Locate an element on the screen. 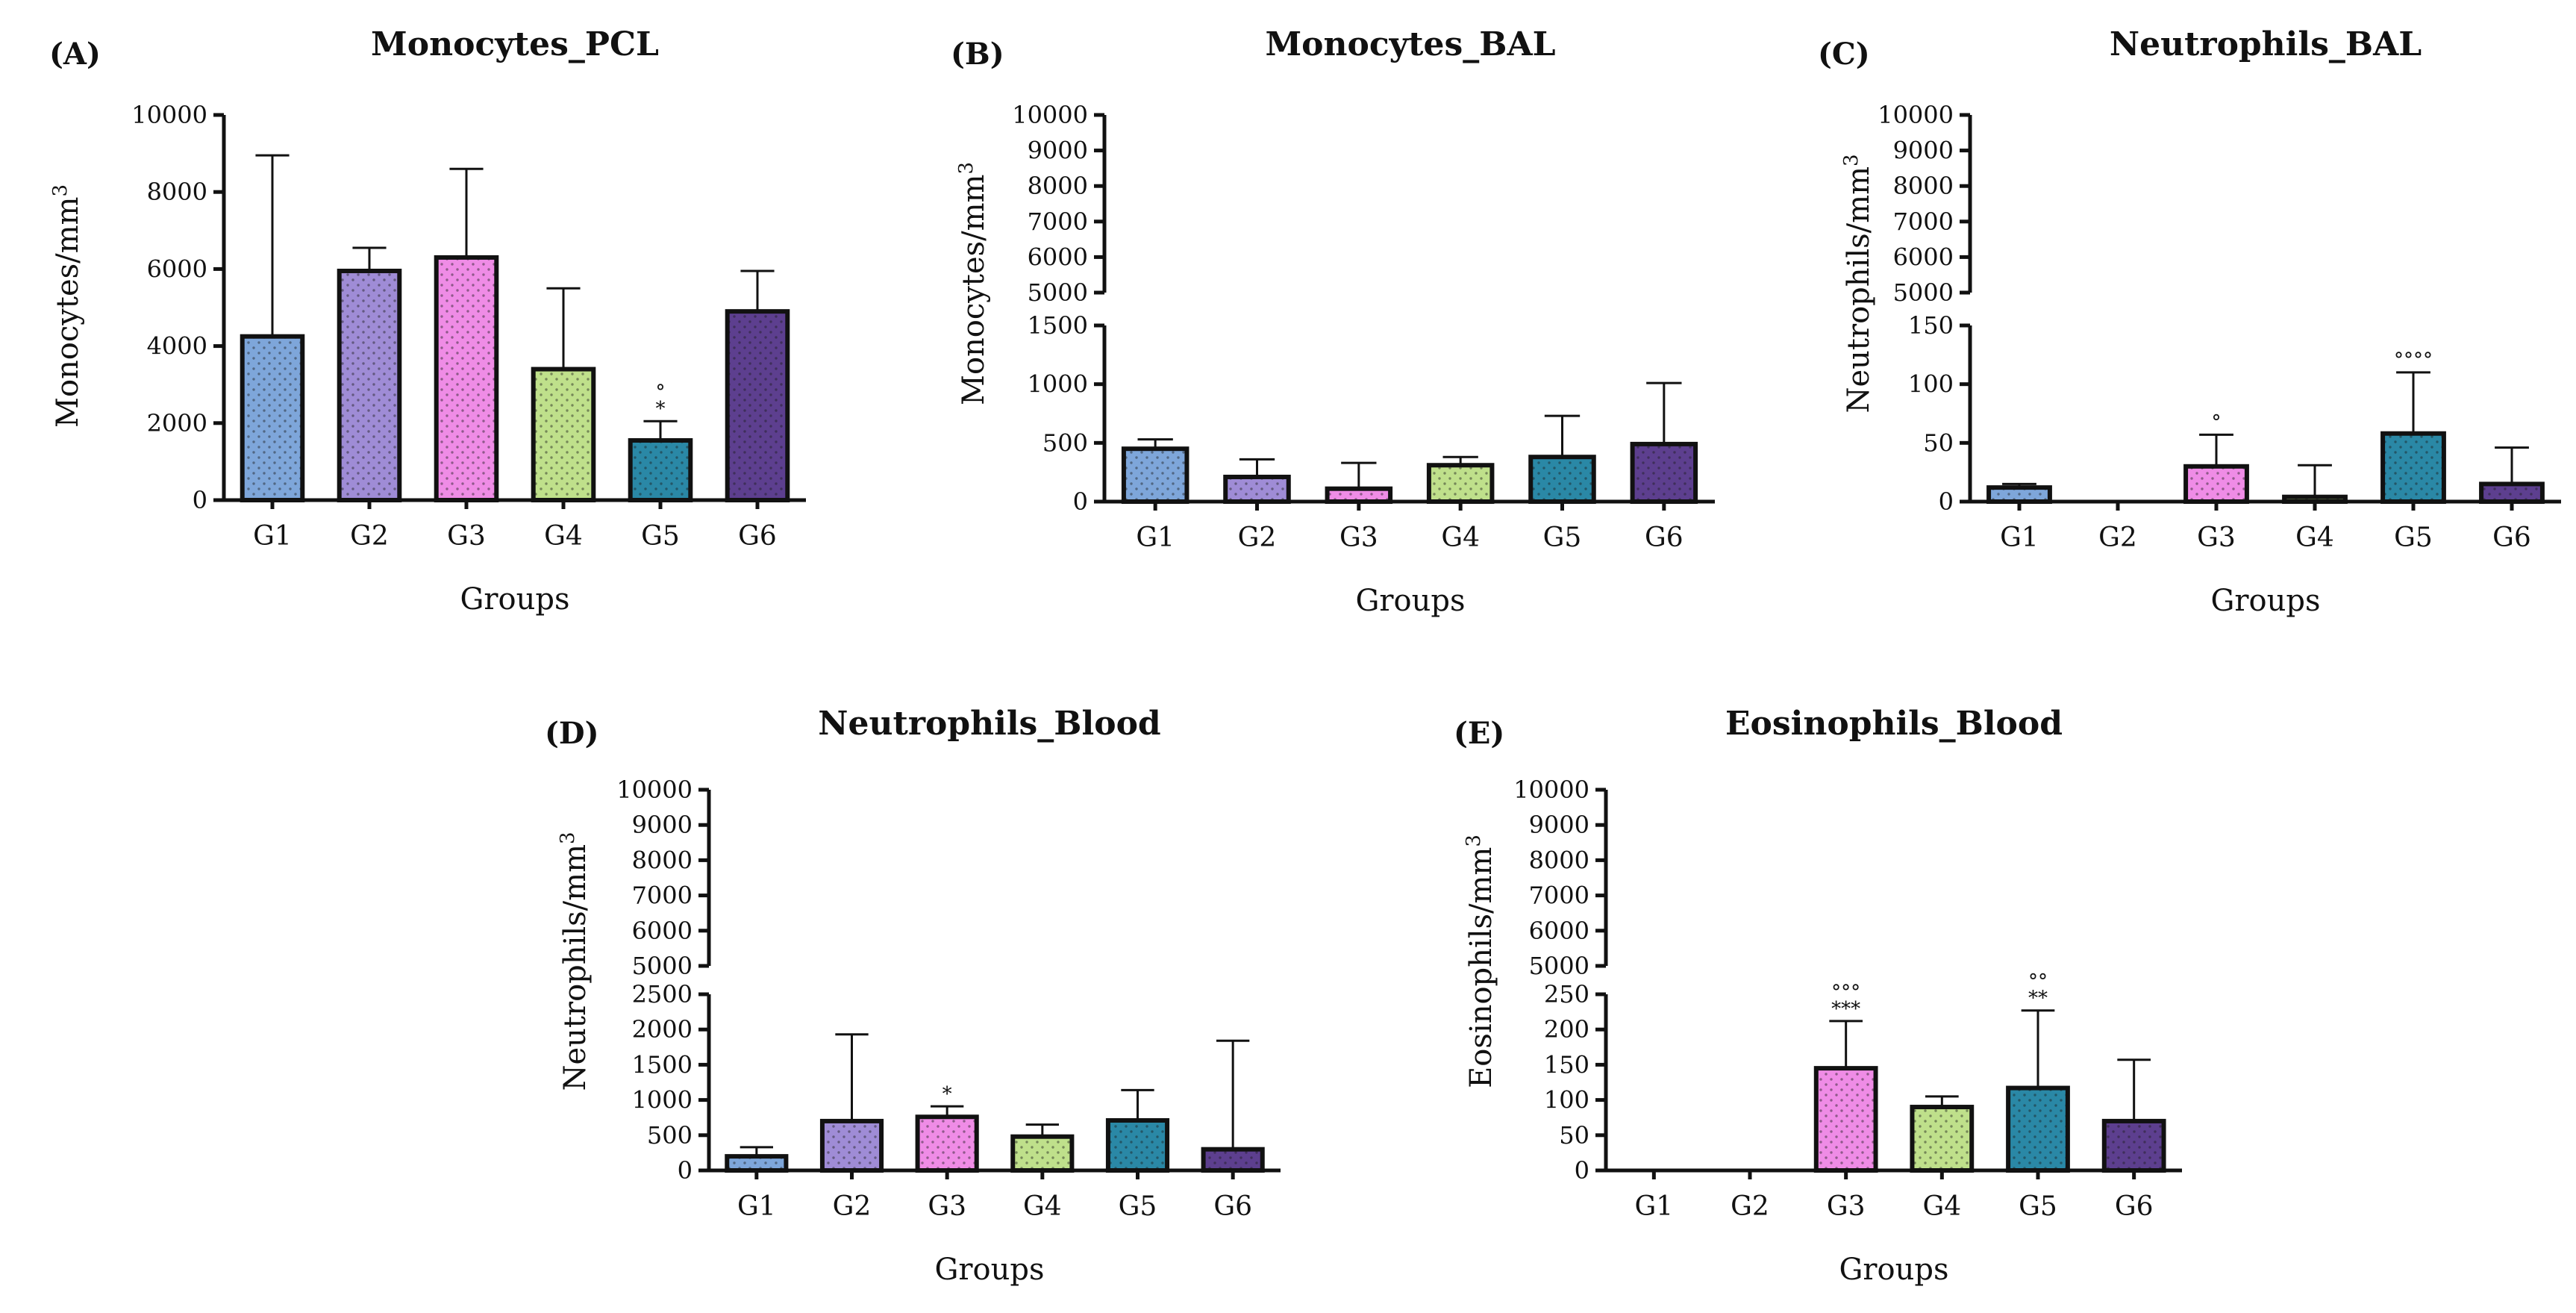 The height and width of the screenshot is (1313, 2576). panel-b-bar-texture-g1 is located at coordinates (1155, 475).